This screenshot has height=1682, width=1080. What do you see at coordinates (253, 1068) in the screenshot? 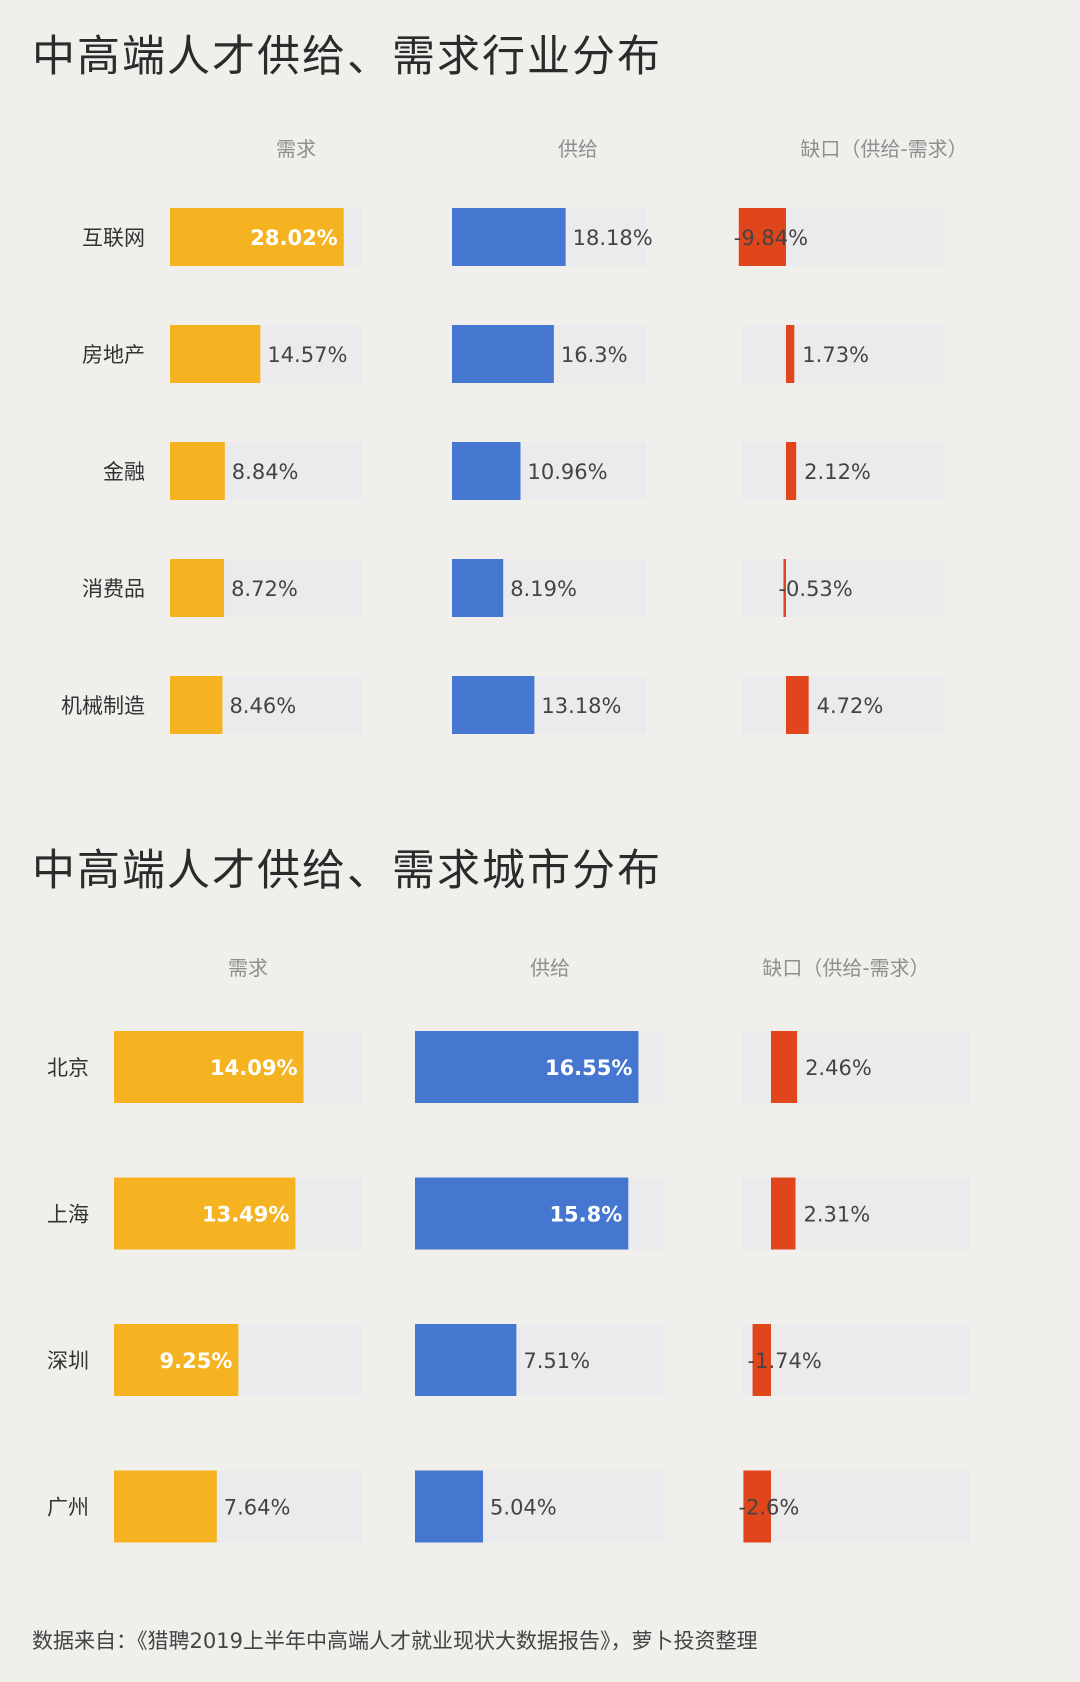
I see `value-label: 14.09%` at bounding box center [253, 1068].